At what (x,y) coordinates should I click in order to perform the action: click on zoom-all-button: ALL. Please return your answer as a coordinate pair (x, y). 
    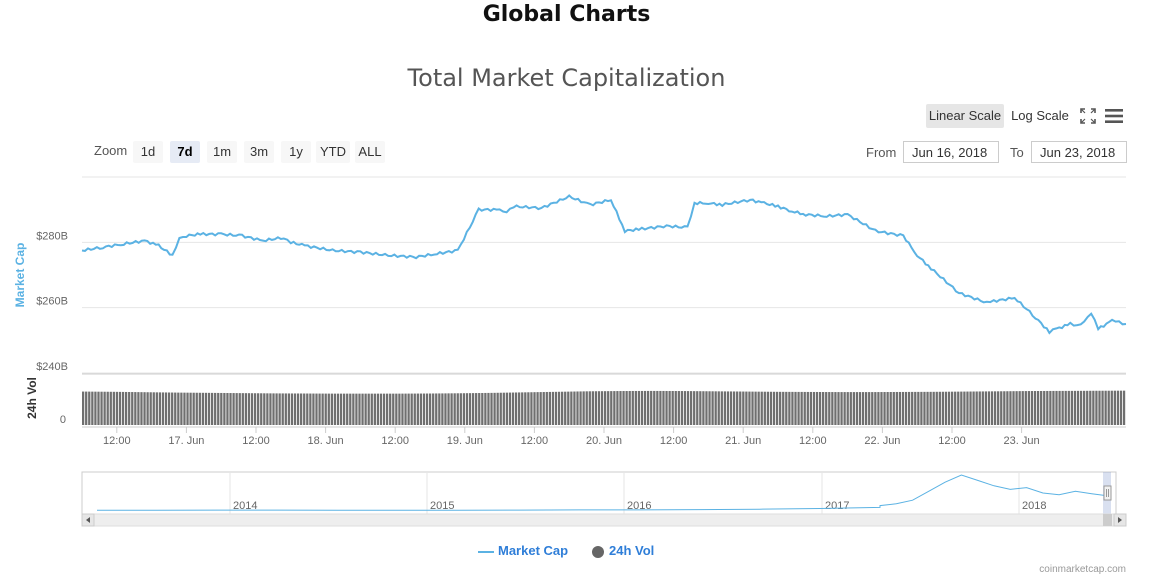
    Looking at the image, I should click on (370, 152).